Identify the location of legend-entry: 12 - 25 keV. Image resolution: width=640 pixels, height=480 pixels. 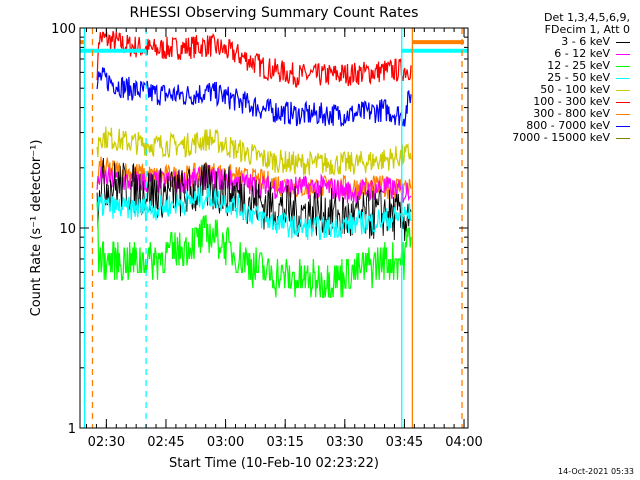
(571, 66).